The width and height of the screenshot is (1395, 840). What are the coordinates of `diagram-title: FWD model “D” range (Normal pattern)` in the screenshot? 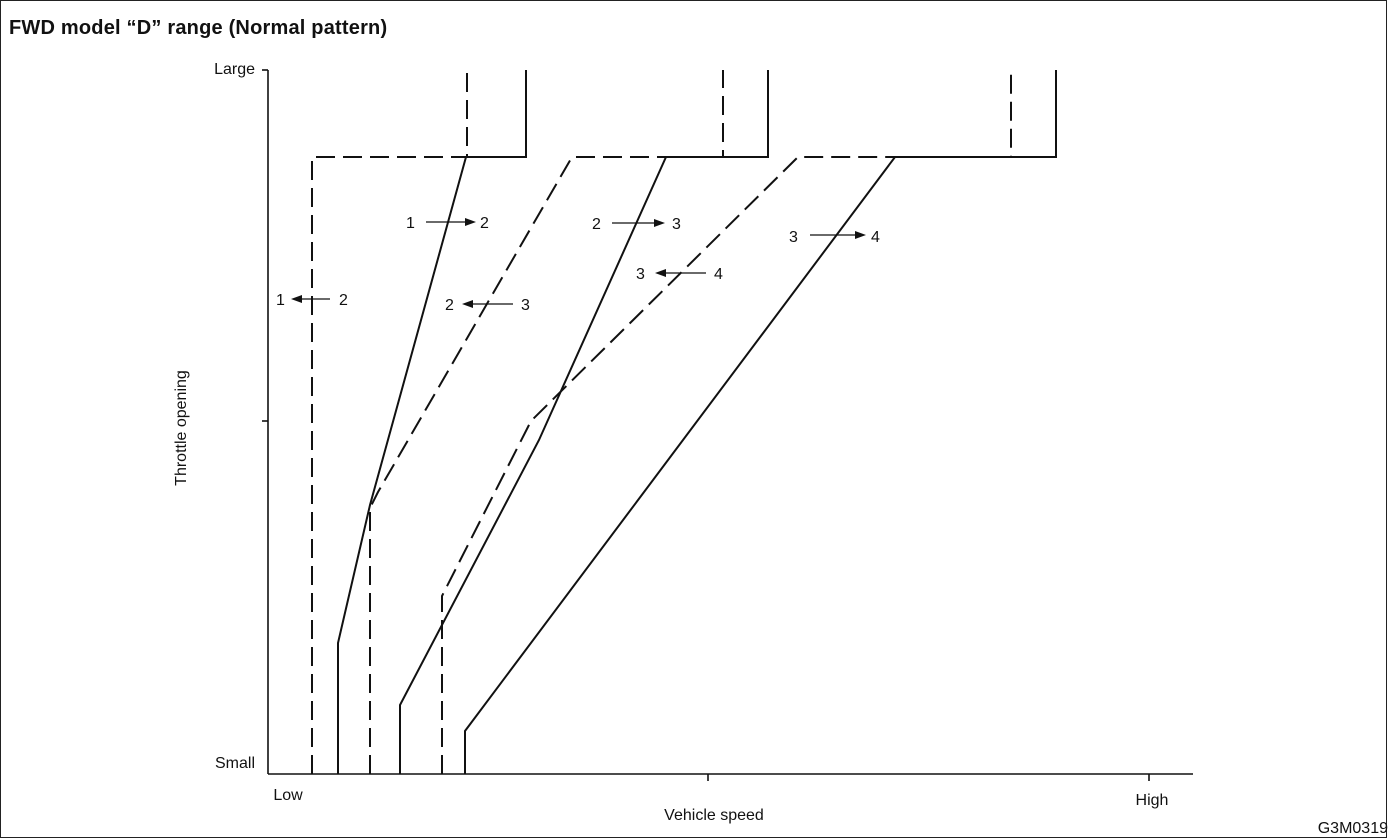 It's located at (198, 28).